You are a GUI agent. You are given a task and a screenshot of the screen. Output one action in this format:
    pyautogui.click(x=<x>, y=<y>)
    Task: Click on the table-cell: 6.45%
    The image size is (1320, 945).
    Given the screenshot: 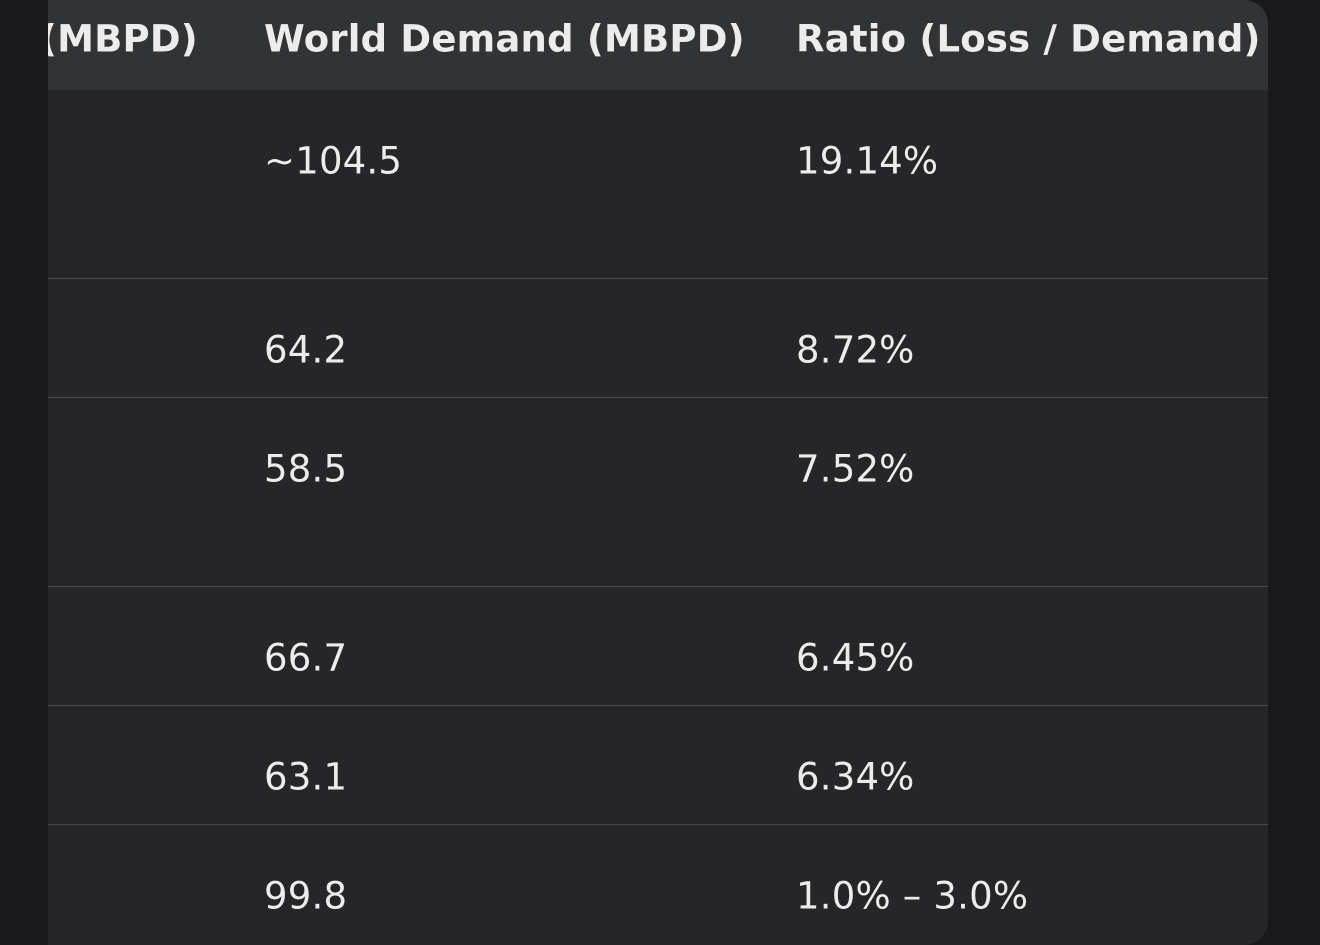 What is the action you would take?
    pyautogui.click(x=855, y=658)
    